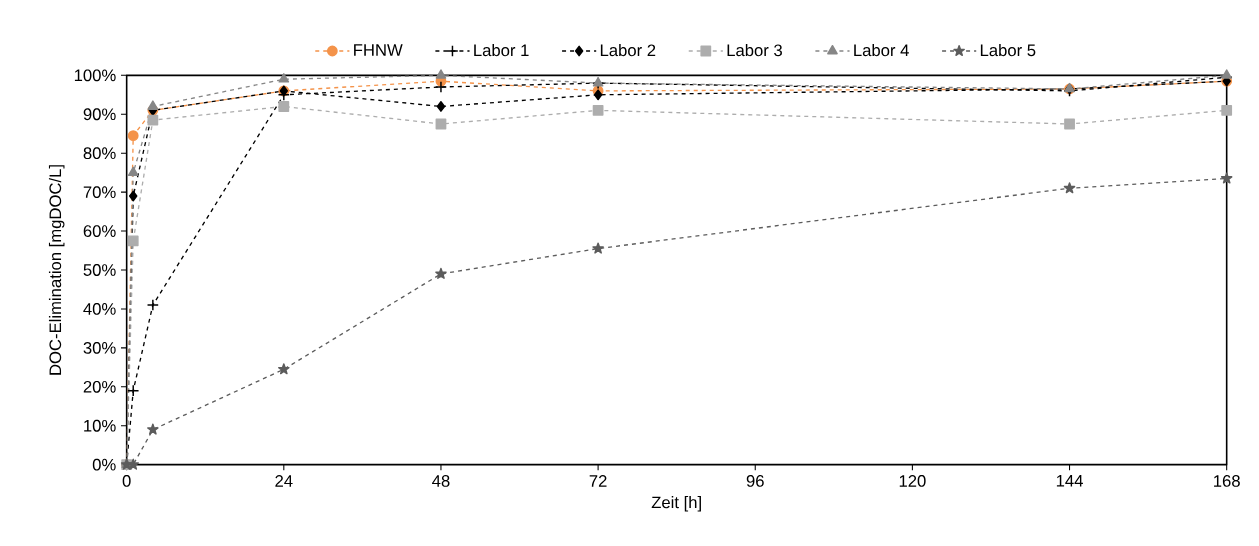 This screenshot has height=546, width=1259. Describe the element at coordinates (99, 386) in the screenshot. I see `y-tick-label: 20%` at that location.